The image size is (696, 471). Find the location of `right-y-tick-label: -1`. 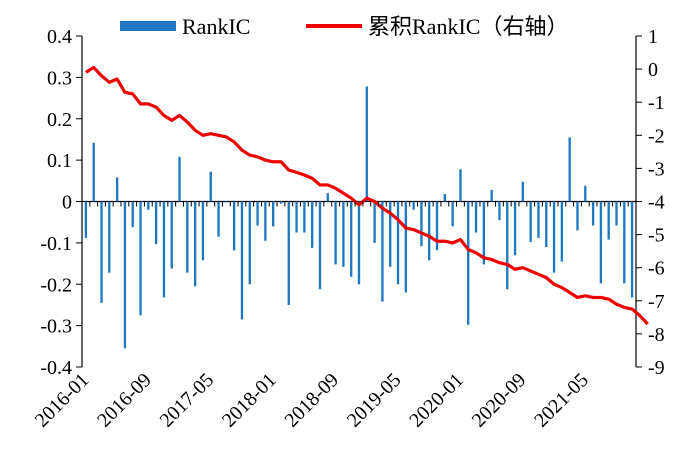

right-y-tick-label: -1 is located at coordinates (656, 103).